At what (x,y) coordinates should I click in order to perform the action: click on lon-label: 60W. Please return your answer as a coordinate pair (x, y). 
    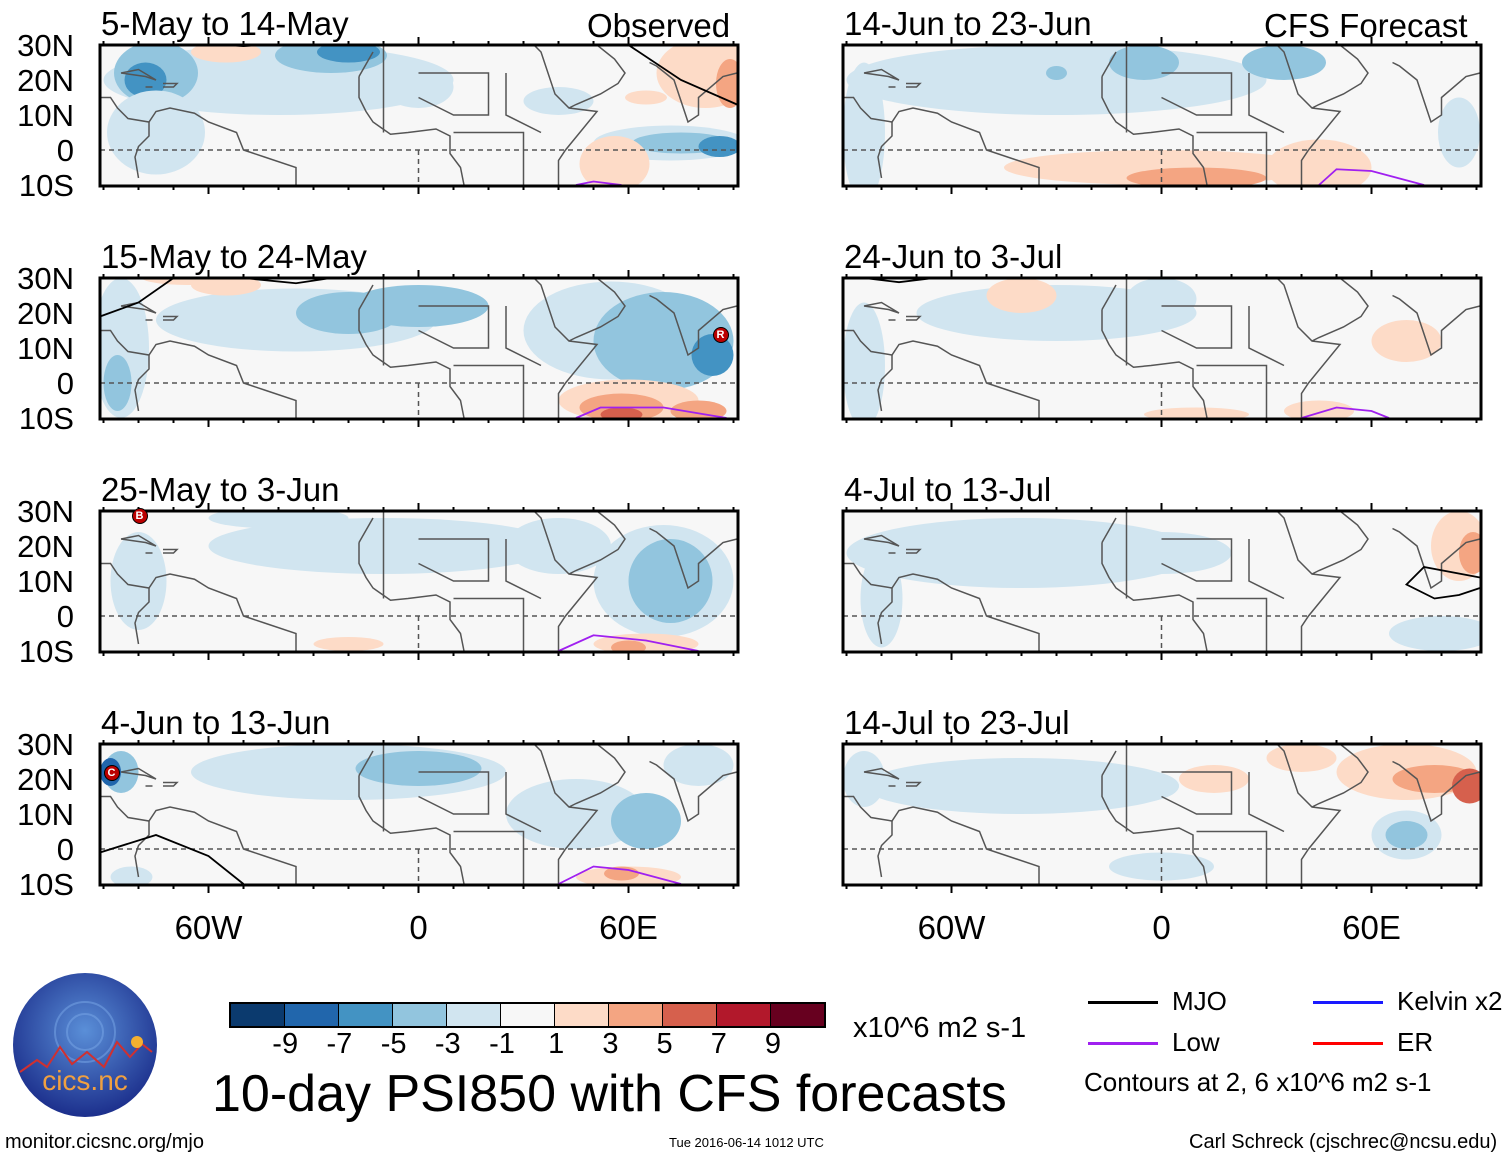
    Looking at the image, I should click on (951, 927).